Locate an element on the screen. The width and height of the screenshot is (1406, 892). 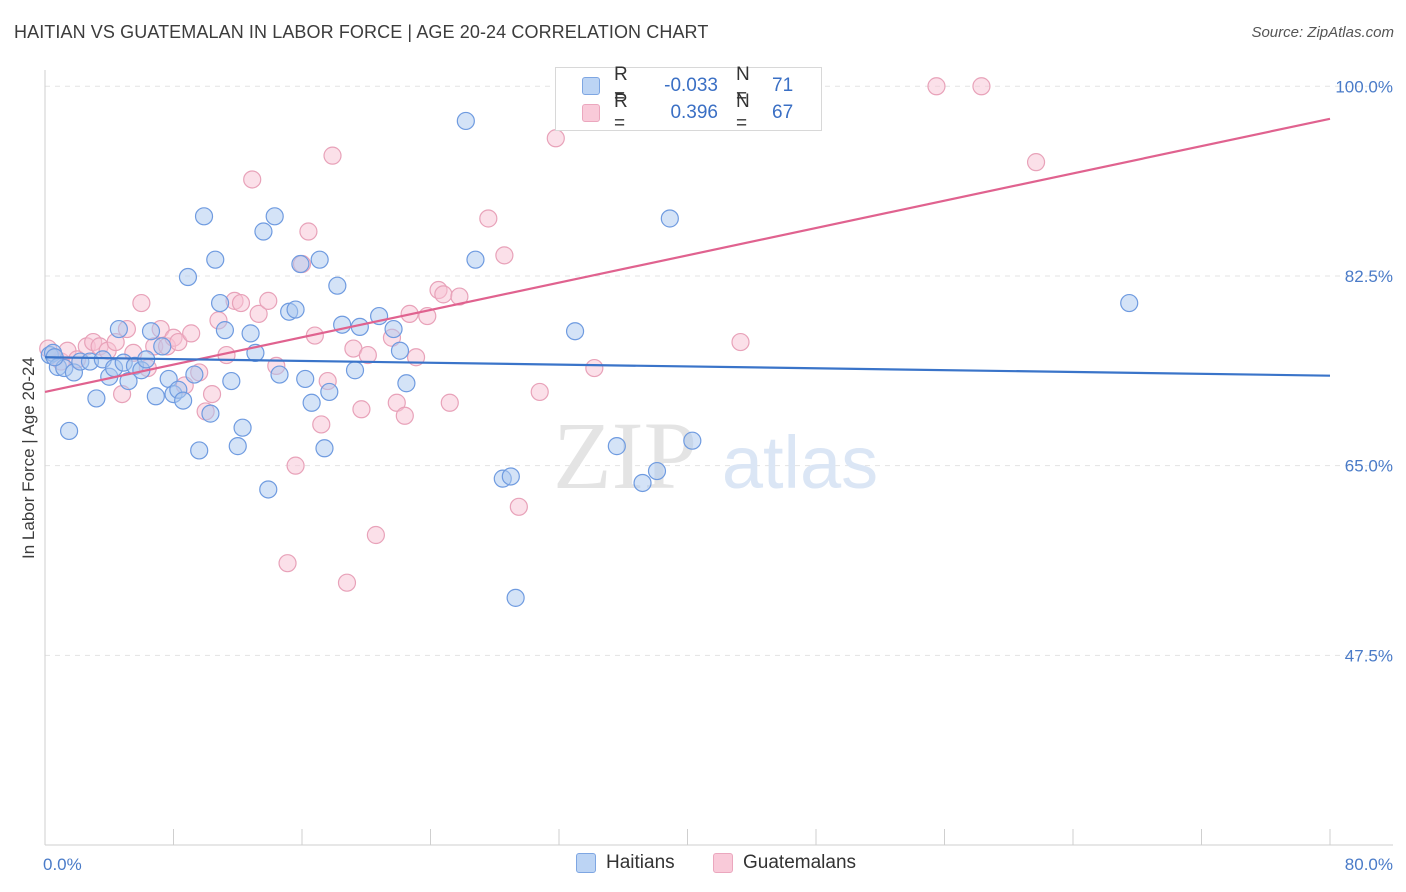
legend-label-haitians: Haitians is located at coordinates (640, 862).